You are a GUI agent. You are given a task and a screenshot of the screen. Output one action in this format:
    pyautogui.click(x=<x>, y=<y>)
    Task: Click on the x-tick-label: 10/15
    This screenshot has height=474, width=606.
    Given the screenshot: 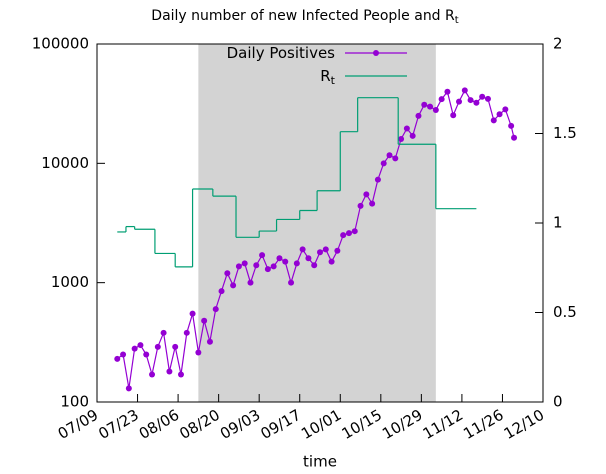 What is the action you would take?
    pyautogui.click(x=362, y=424)
    